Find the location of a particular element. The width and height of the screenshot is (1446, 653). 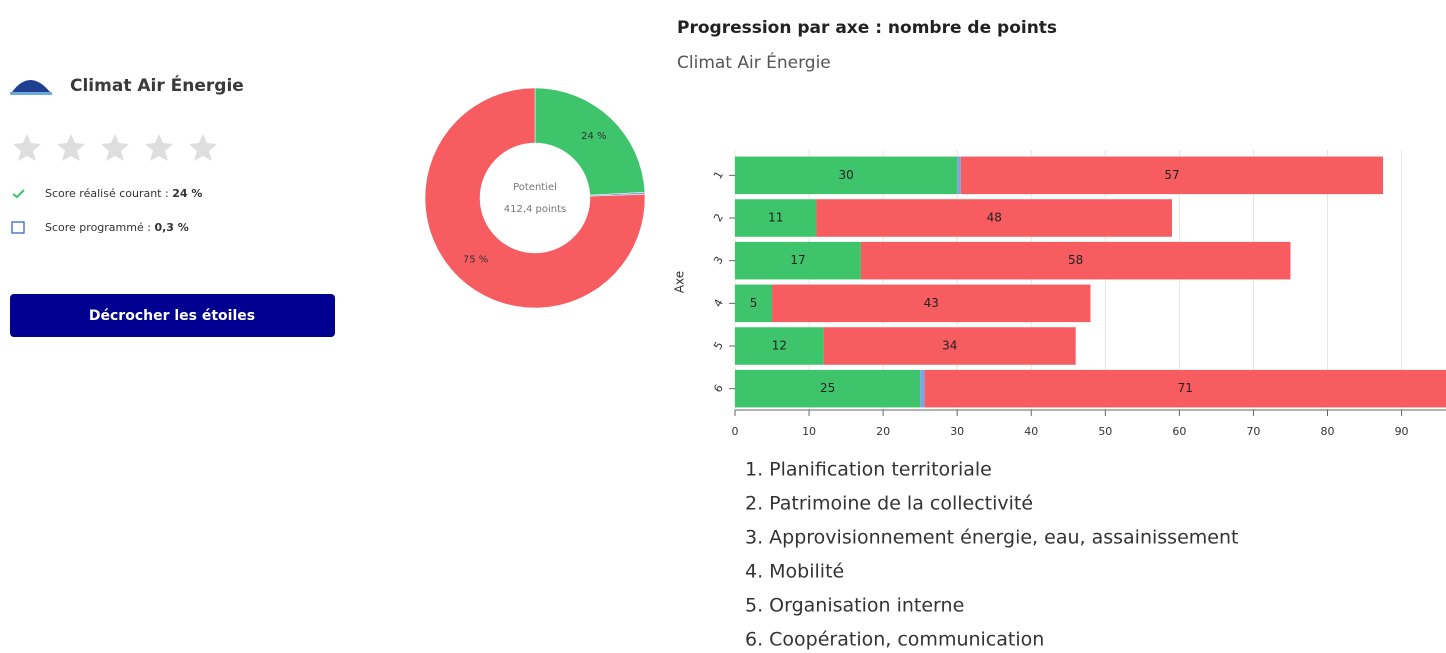

bar-label: 17 is located at coordinates (797, 260).